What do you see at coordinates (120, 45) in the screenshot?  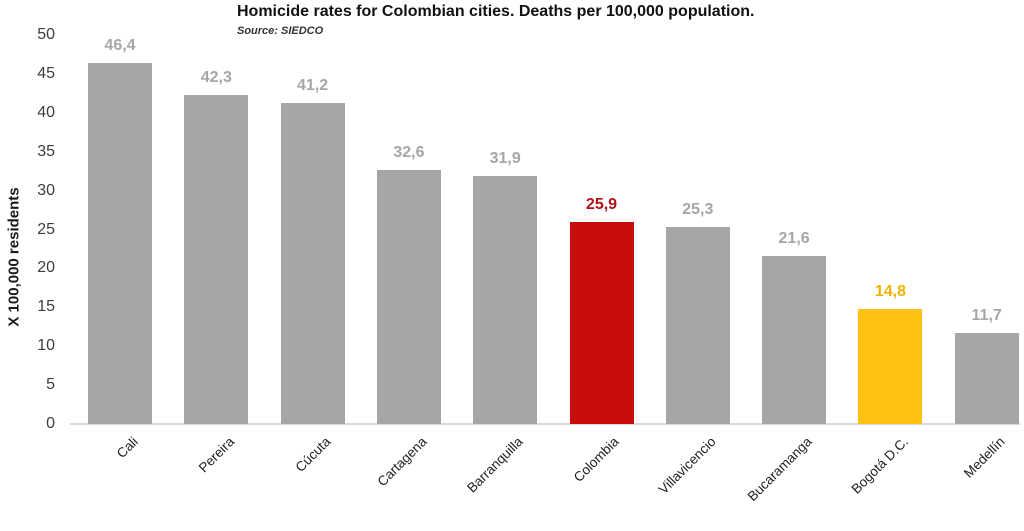 I see `value-label: 46,4` at bounding box center [120, 45].